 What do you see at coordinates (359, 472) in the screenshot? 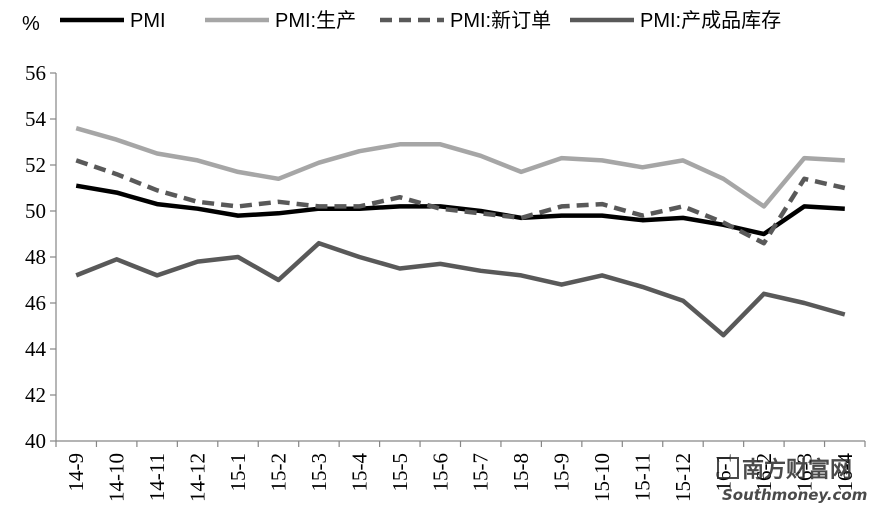
I see `x-tick-label: 15-4` at bounding box center [359, 472].